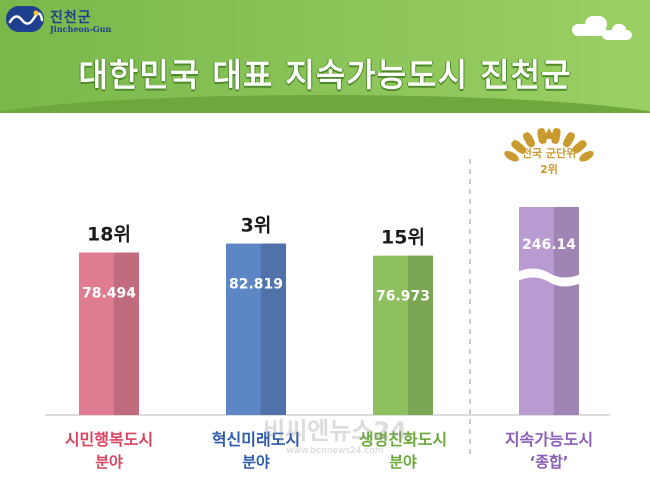 The width and height of the screenshot is (650, 483). What do you see at coordinates (549, 277) in the screenshot?
I see `axis-break-wave` at bounding box center [549, 277].